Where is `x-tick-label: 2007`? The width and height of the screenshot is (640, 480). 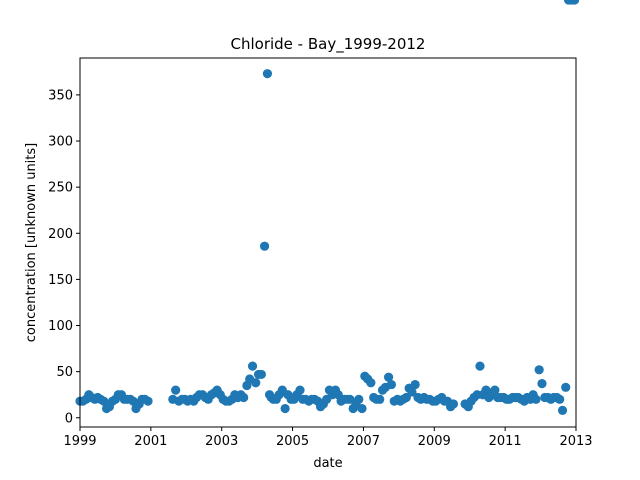 x-tick-label: 2007 is located at coordinates (363, 441).